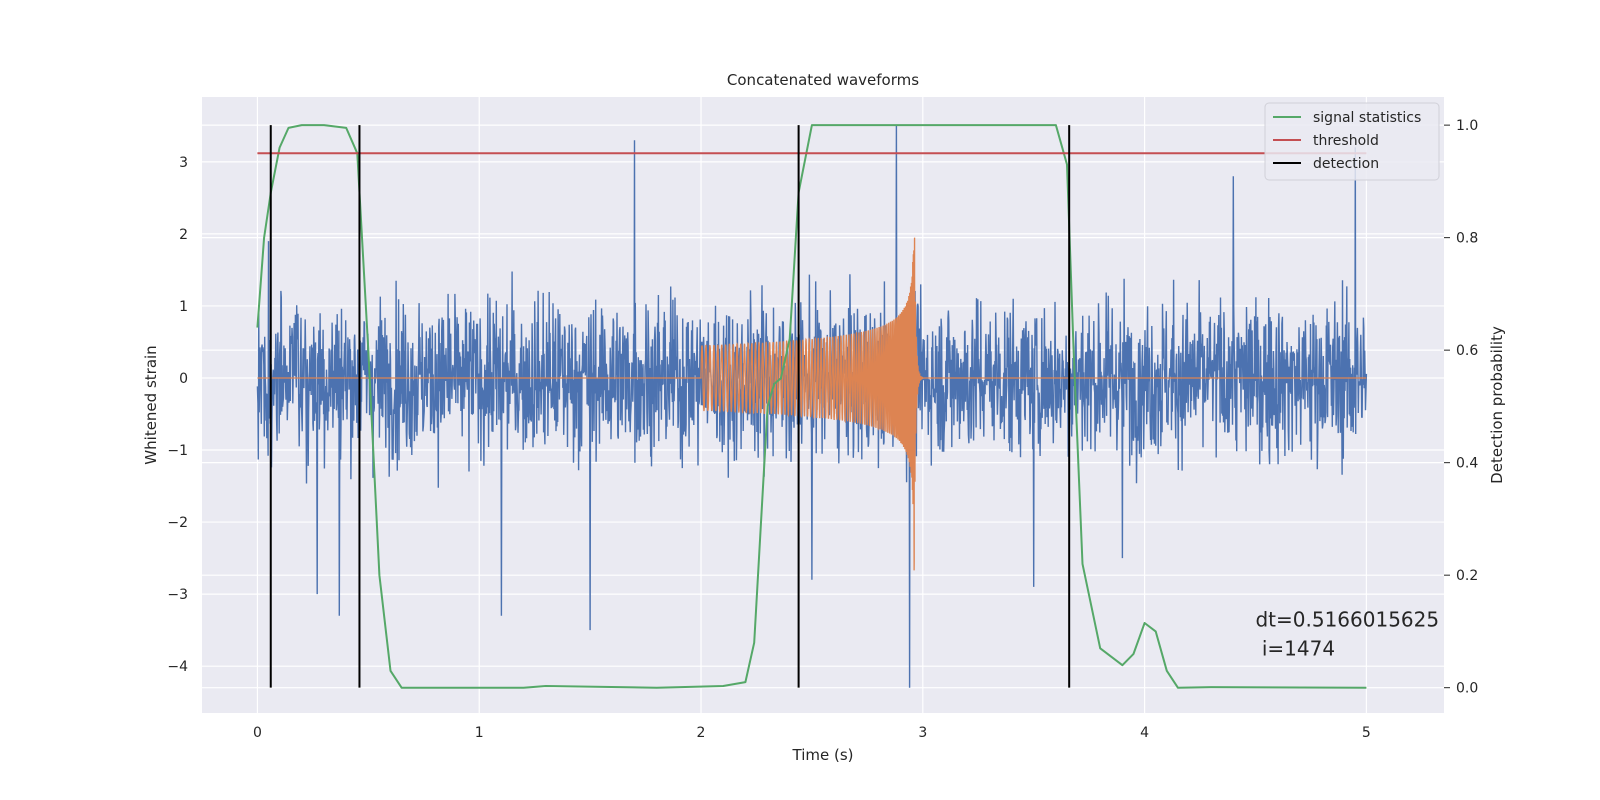  Describe the element at coordinates (177, 667) in the screenshot. I see `y-tick-label: −4` at that location.